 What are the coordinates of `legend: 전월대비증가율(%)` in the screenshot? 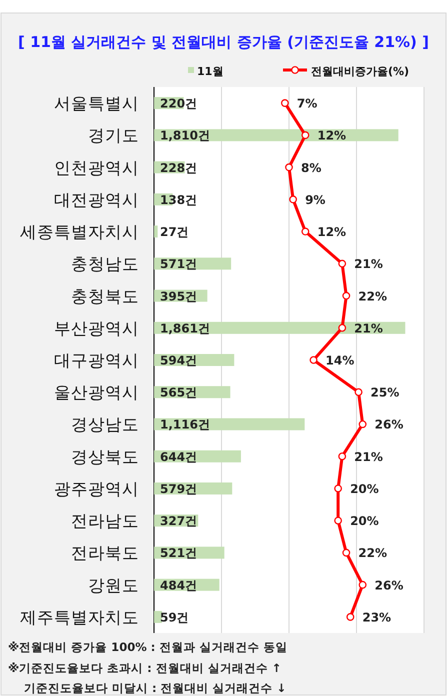 It's located at (346, 71).